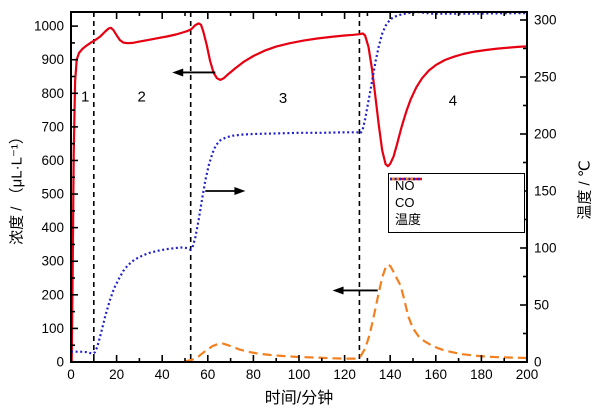 The width and height of the screenshot is (600, 415). I want to click on tick-label: 140, so click(390, 374).